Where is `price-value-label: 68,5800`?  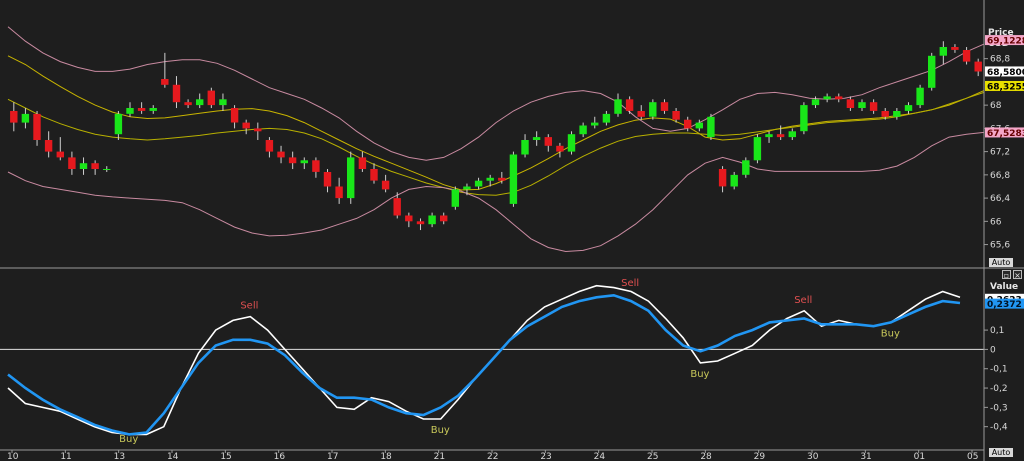 price-value-label: 68,5800 is located at coordinates (1005, 73).